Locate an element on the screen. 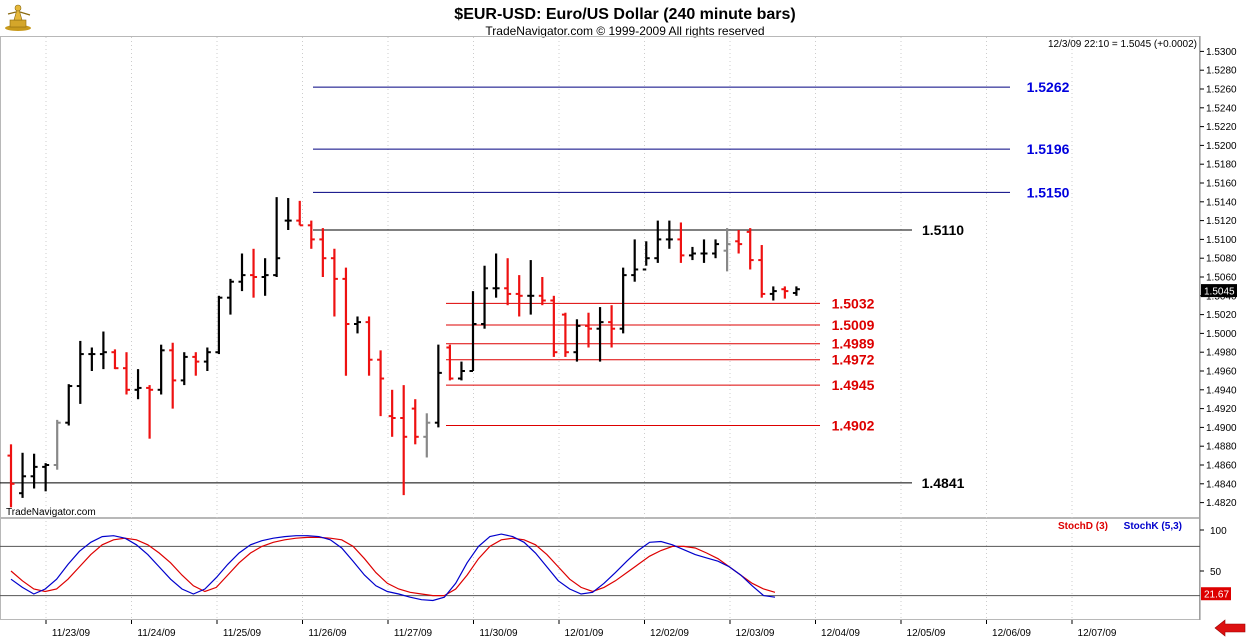  stochastic-panel: 100 50 21.67 is located at coordinates (615, 564).